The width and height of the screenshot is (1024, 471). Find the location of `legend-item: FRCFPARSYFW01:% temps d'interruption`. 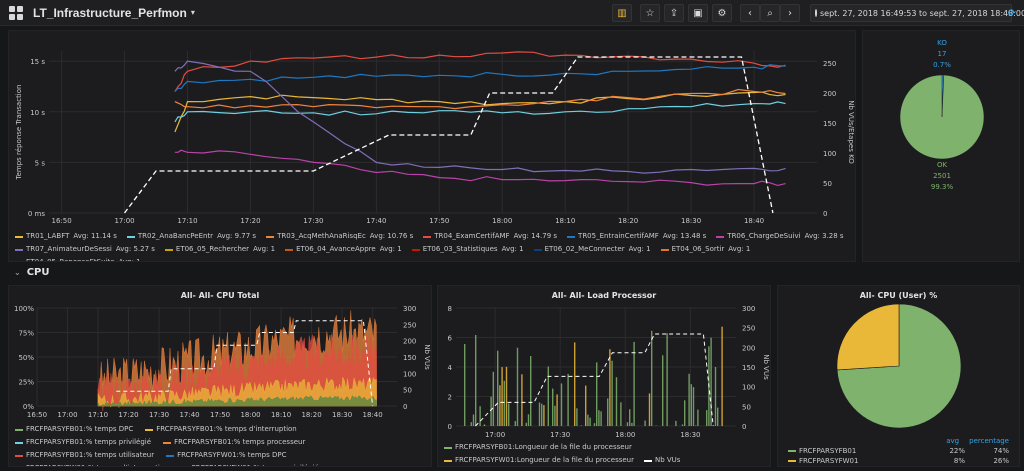

legend-item: FRCFPARSYFW01:% temps d'interruption is located at coordinates (92, 464).